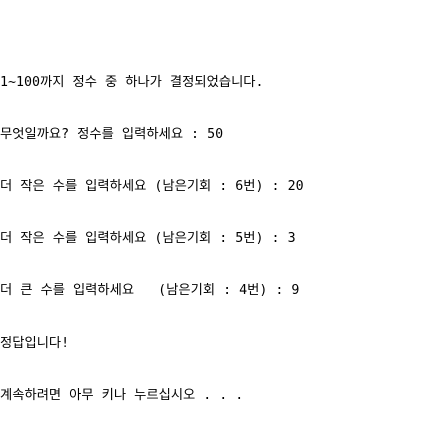  Describe the element at coordinates (112, 134) in the screenshot. I see `console-line: 무엇일까요? 정수를 입력하세요 : 50` at that location.